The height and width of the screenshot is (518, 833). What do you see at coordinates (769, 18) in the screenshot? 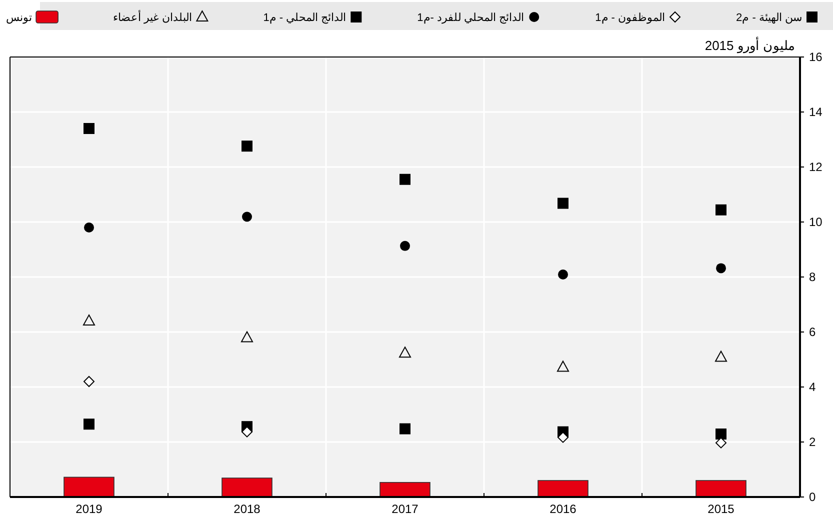
I see `legend-label: سن الهيئة - م2` at bounding box center [769, 18].